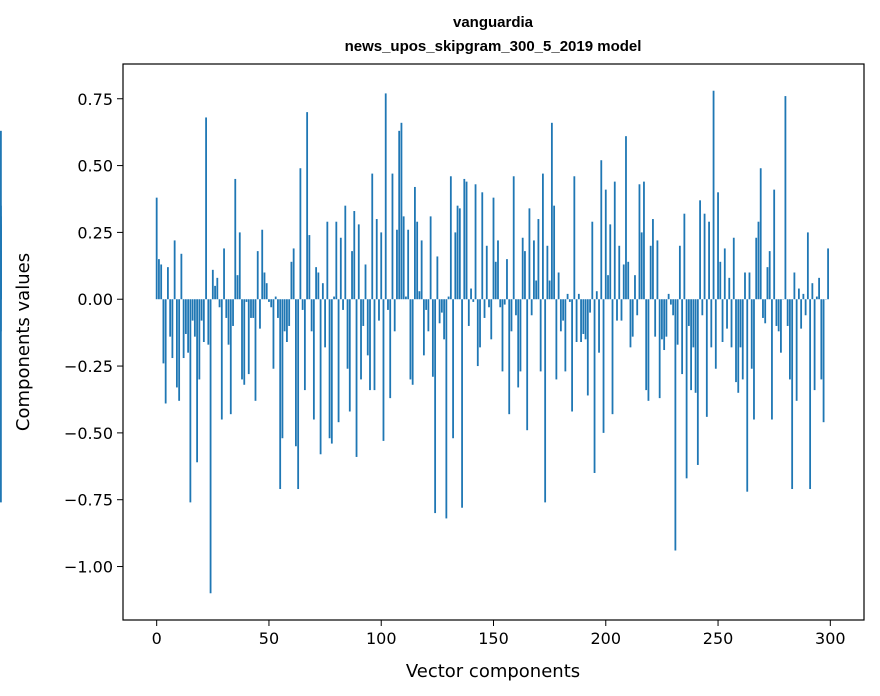 The width and height of the screenshot is (880, 696). Describe the element at coordinates (88, 567) in the screenshot. I see `y-tick-label: −1.00` at that location.